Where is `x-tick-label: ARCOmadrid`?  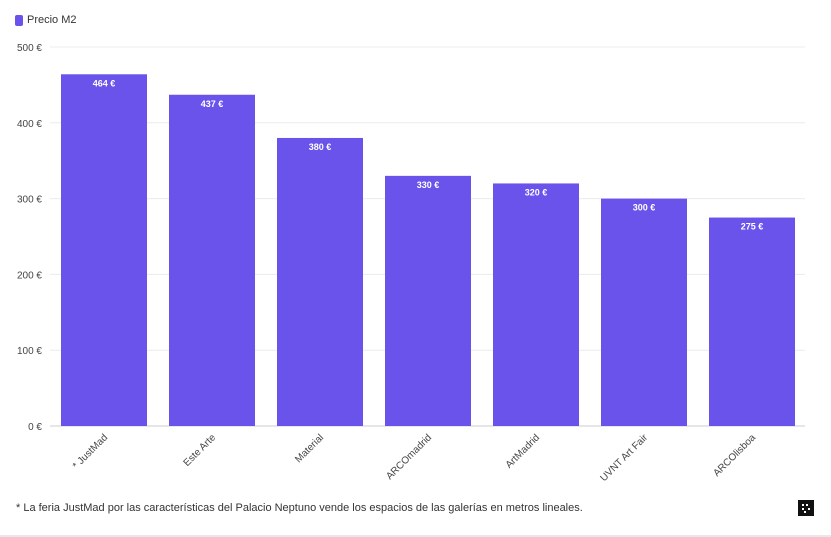 x-tick-label: ARCOmadrid is located at coordinates (409, 457).